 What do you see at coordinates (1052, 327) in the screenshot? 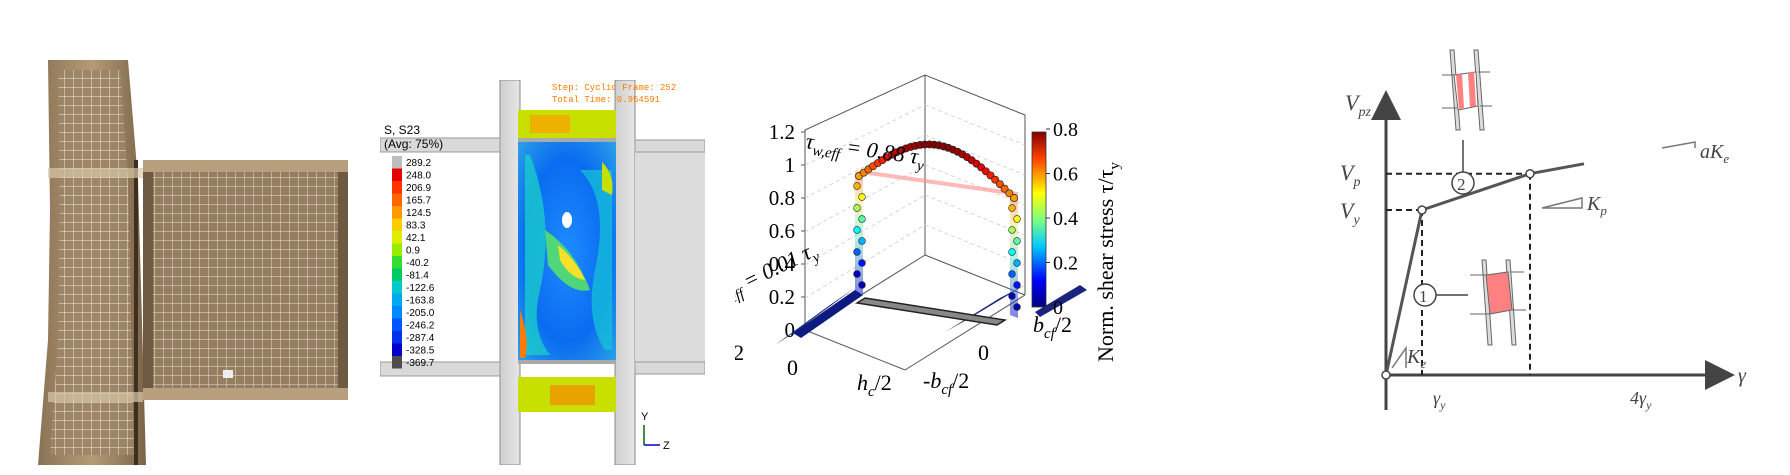
I see `y-tick-pos: bcf/2` at bounding box center [1052, 327].